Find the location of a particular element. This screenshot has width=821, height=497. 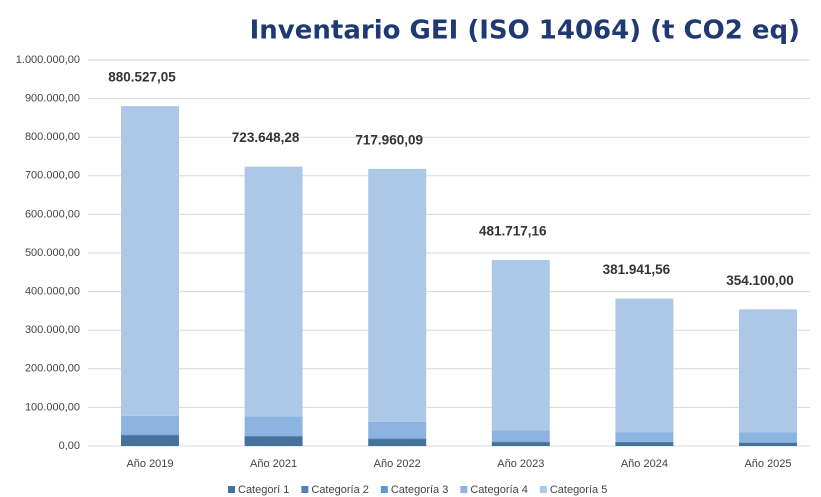

x-tick-label: Año 2022 is located at coordinates (397, 464).